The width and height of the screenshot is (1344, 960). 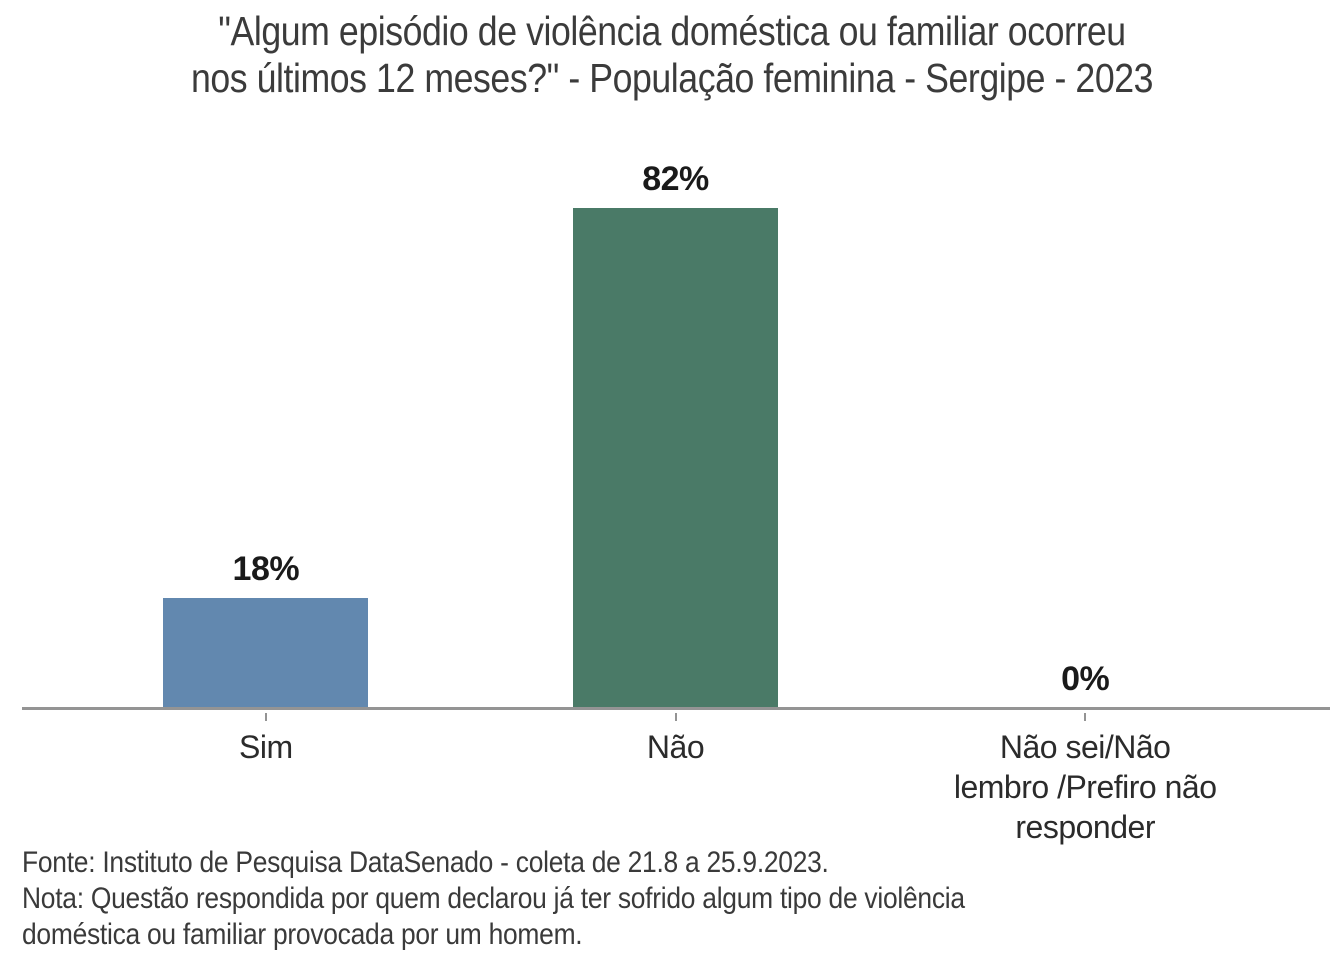 I want to click on category-label: Não, so click(x=675, y=747).